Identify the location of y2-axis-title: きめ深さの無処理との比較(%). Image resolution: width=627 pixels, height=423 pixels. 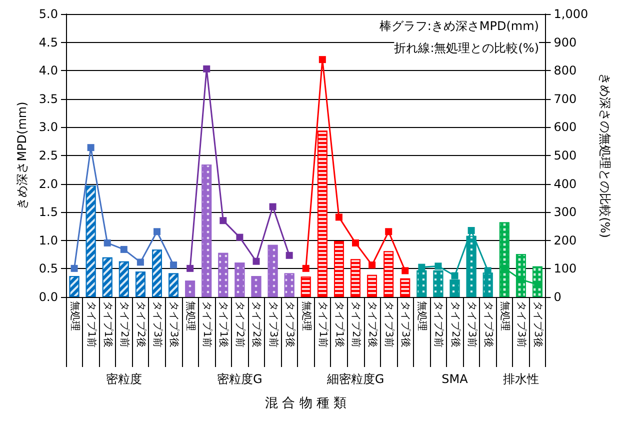
(605, 155).